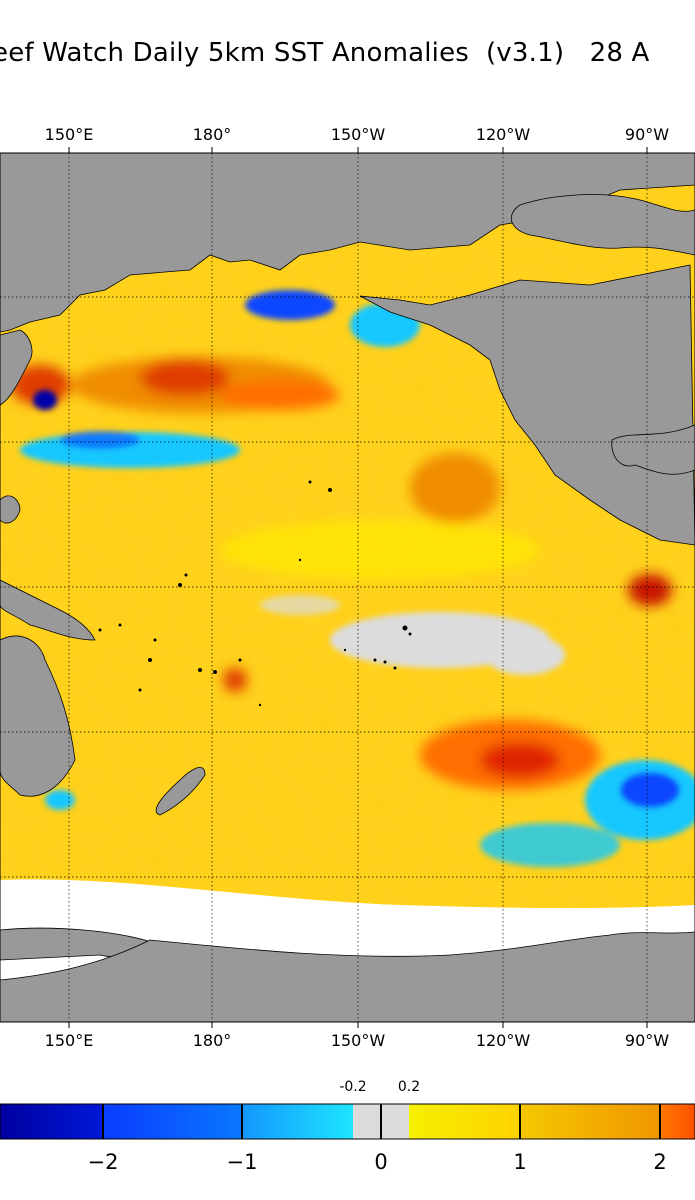  What do you see at coordinates (381, 1162) in the screenshot?
I see `colorbar-tick-0: 0` at bounding box center [381, 1162].